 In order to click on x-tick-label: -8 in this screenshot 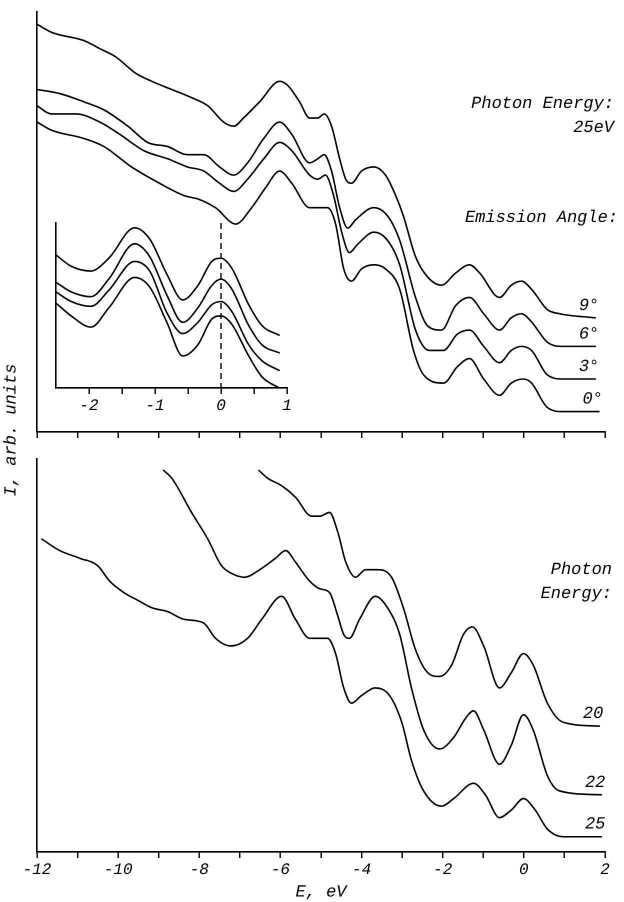, I will do `click(200, 869)`.